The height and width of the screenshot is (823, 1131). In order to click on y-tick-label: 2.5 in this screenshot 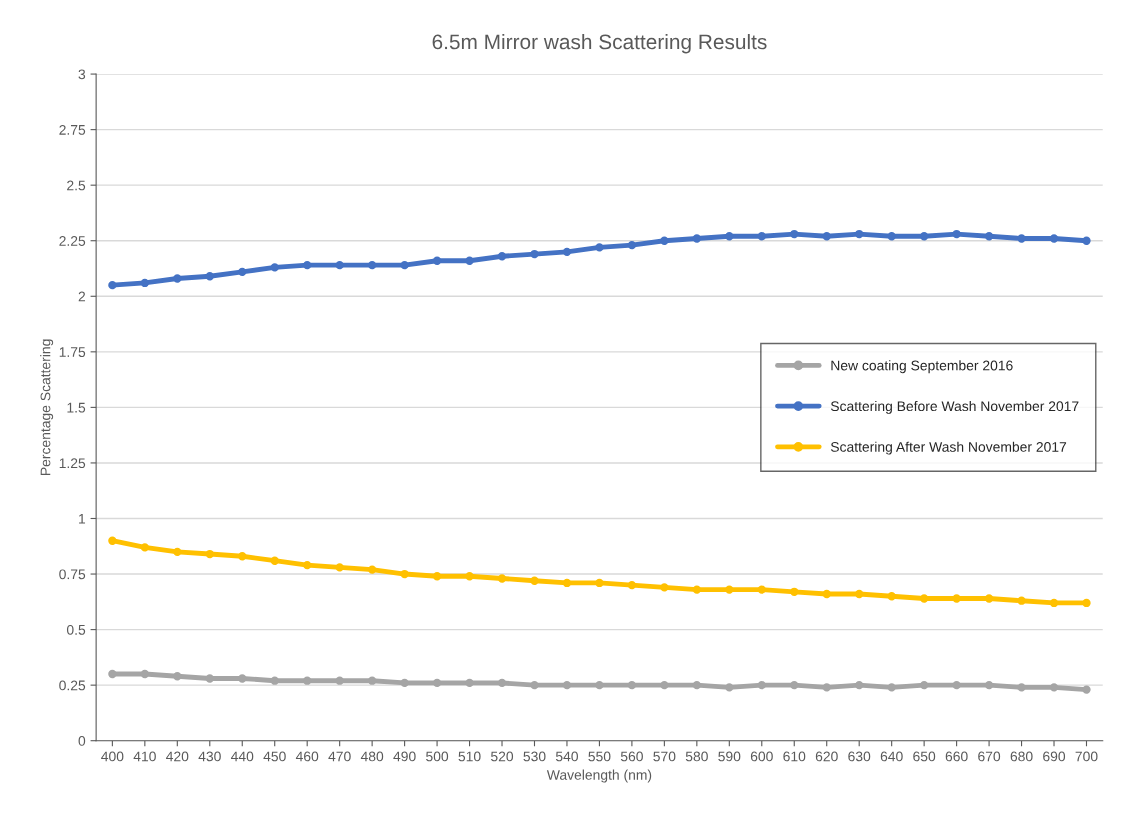, I will do `click(76, 185)`.